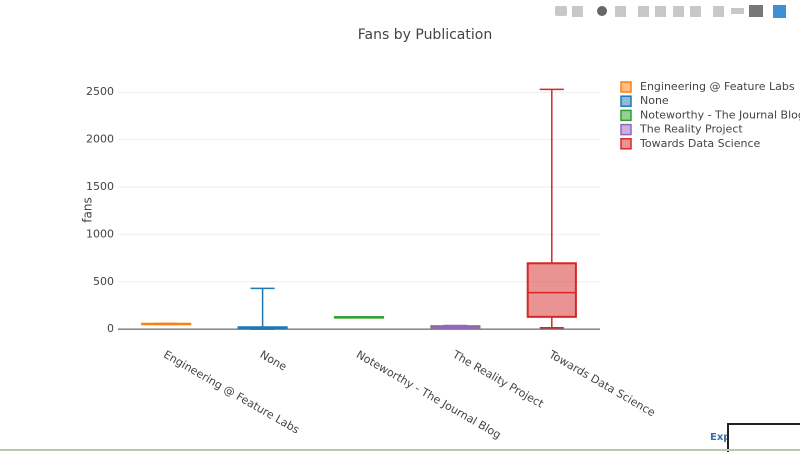  I want to click on hover-closest-icon, so click(737, 11).